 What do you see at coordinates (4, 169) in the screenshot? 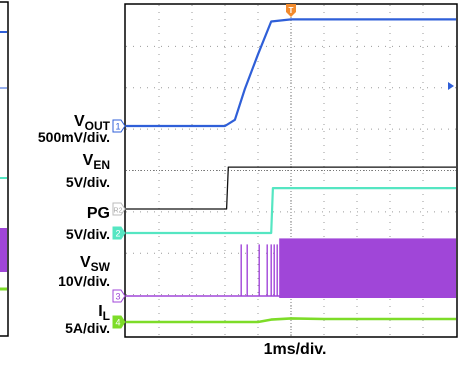
I see `neighbor-panel-fragment` at bounding box center [4, 169].